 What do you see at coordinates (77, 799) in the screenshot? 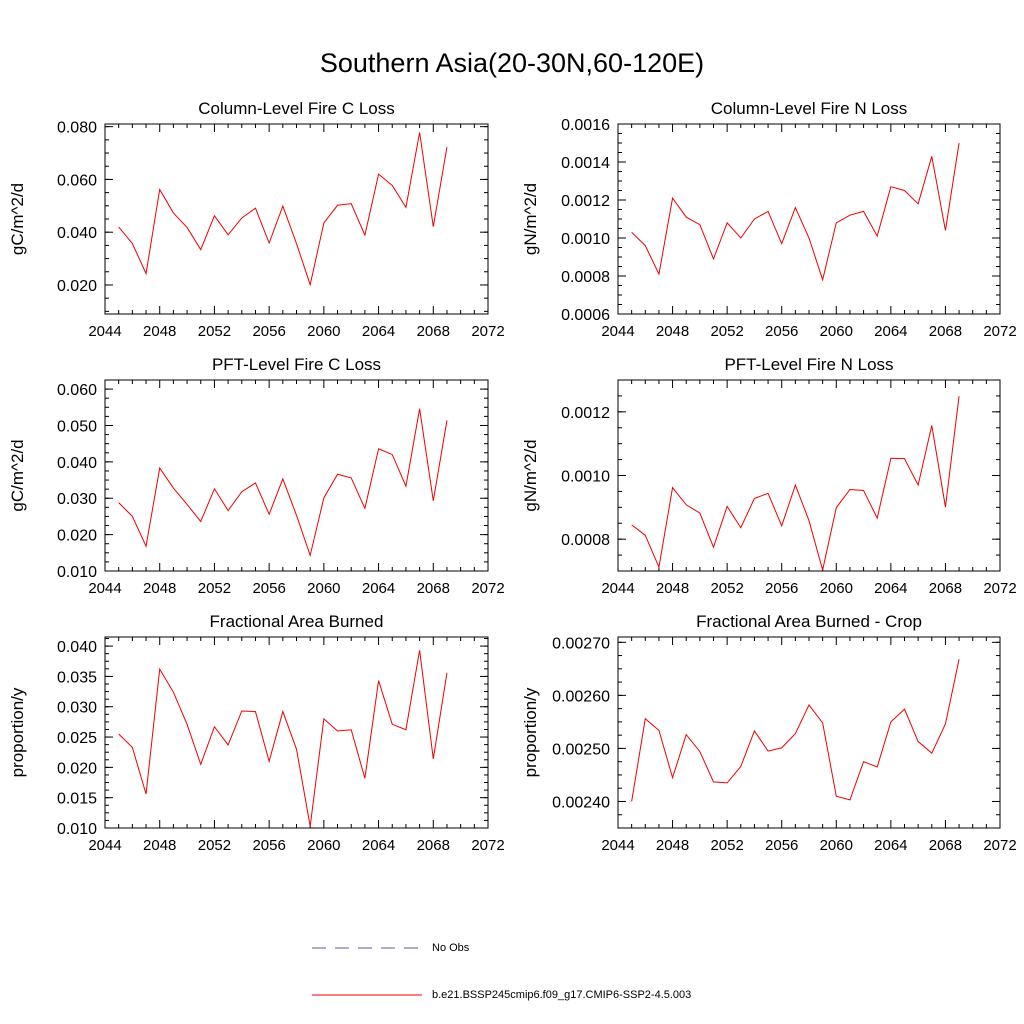
I see `y-tick-label: 0.015` at bounding box center [77, 799].